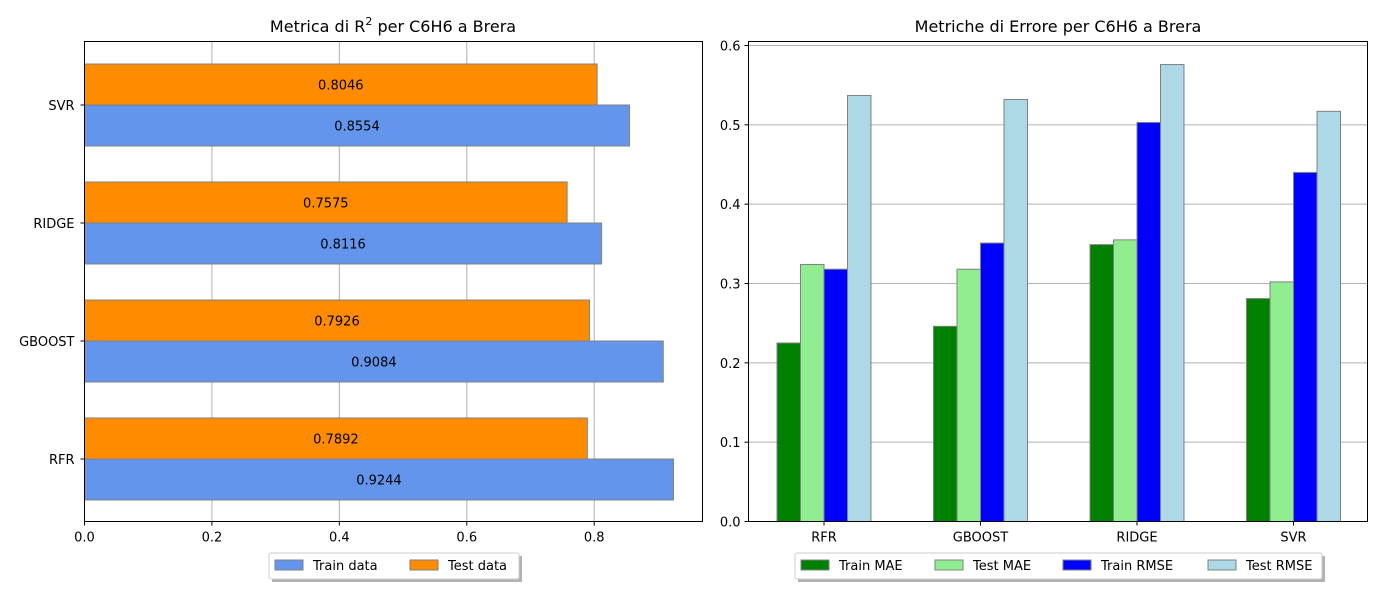 The height and width of the screenshot is (600, 1400). Describe the element at coordinates (53, 224) in the screenshot. I see `r2-y-tick-label: RIDGE` at that location.